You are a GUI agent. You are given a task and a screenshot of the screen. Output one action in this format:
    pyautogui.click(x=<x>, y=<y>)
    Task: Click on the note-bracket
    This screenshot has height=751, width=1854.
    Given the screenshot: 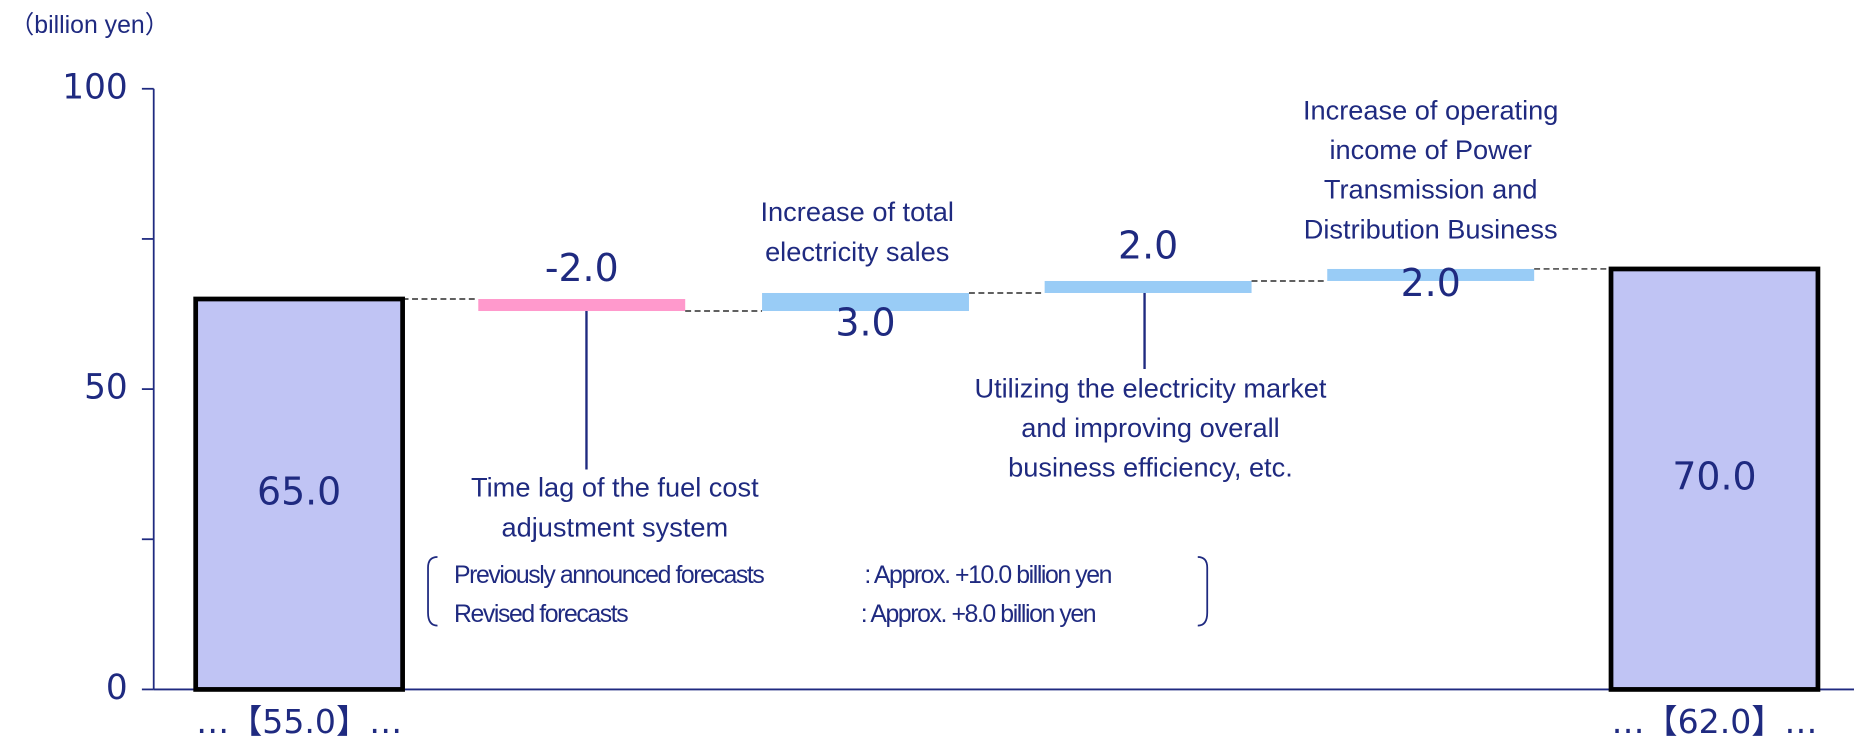 What is the action you would take?
    pyautogui.click(x=818, y=591)
    